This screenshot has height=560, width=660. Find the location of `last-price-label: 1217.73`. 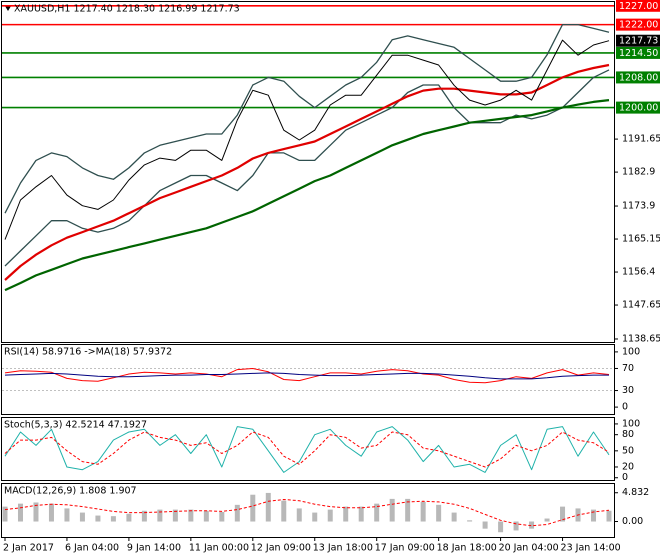

last-price-label: 1217.73 is located at coordinates (638, 41).